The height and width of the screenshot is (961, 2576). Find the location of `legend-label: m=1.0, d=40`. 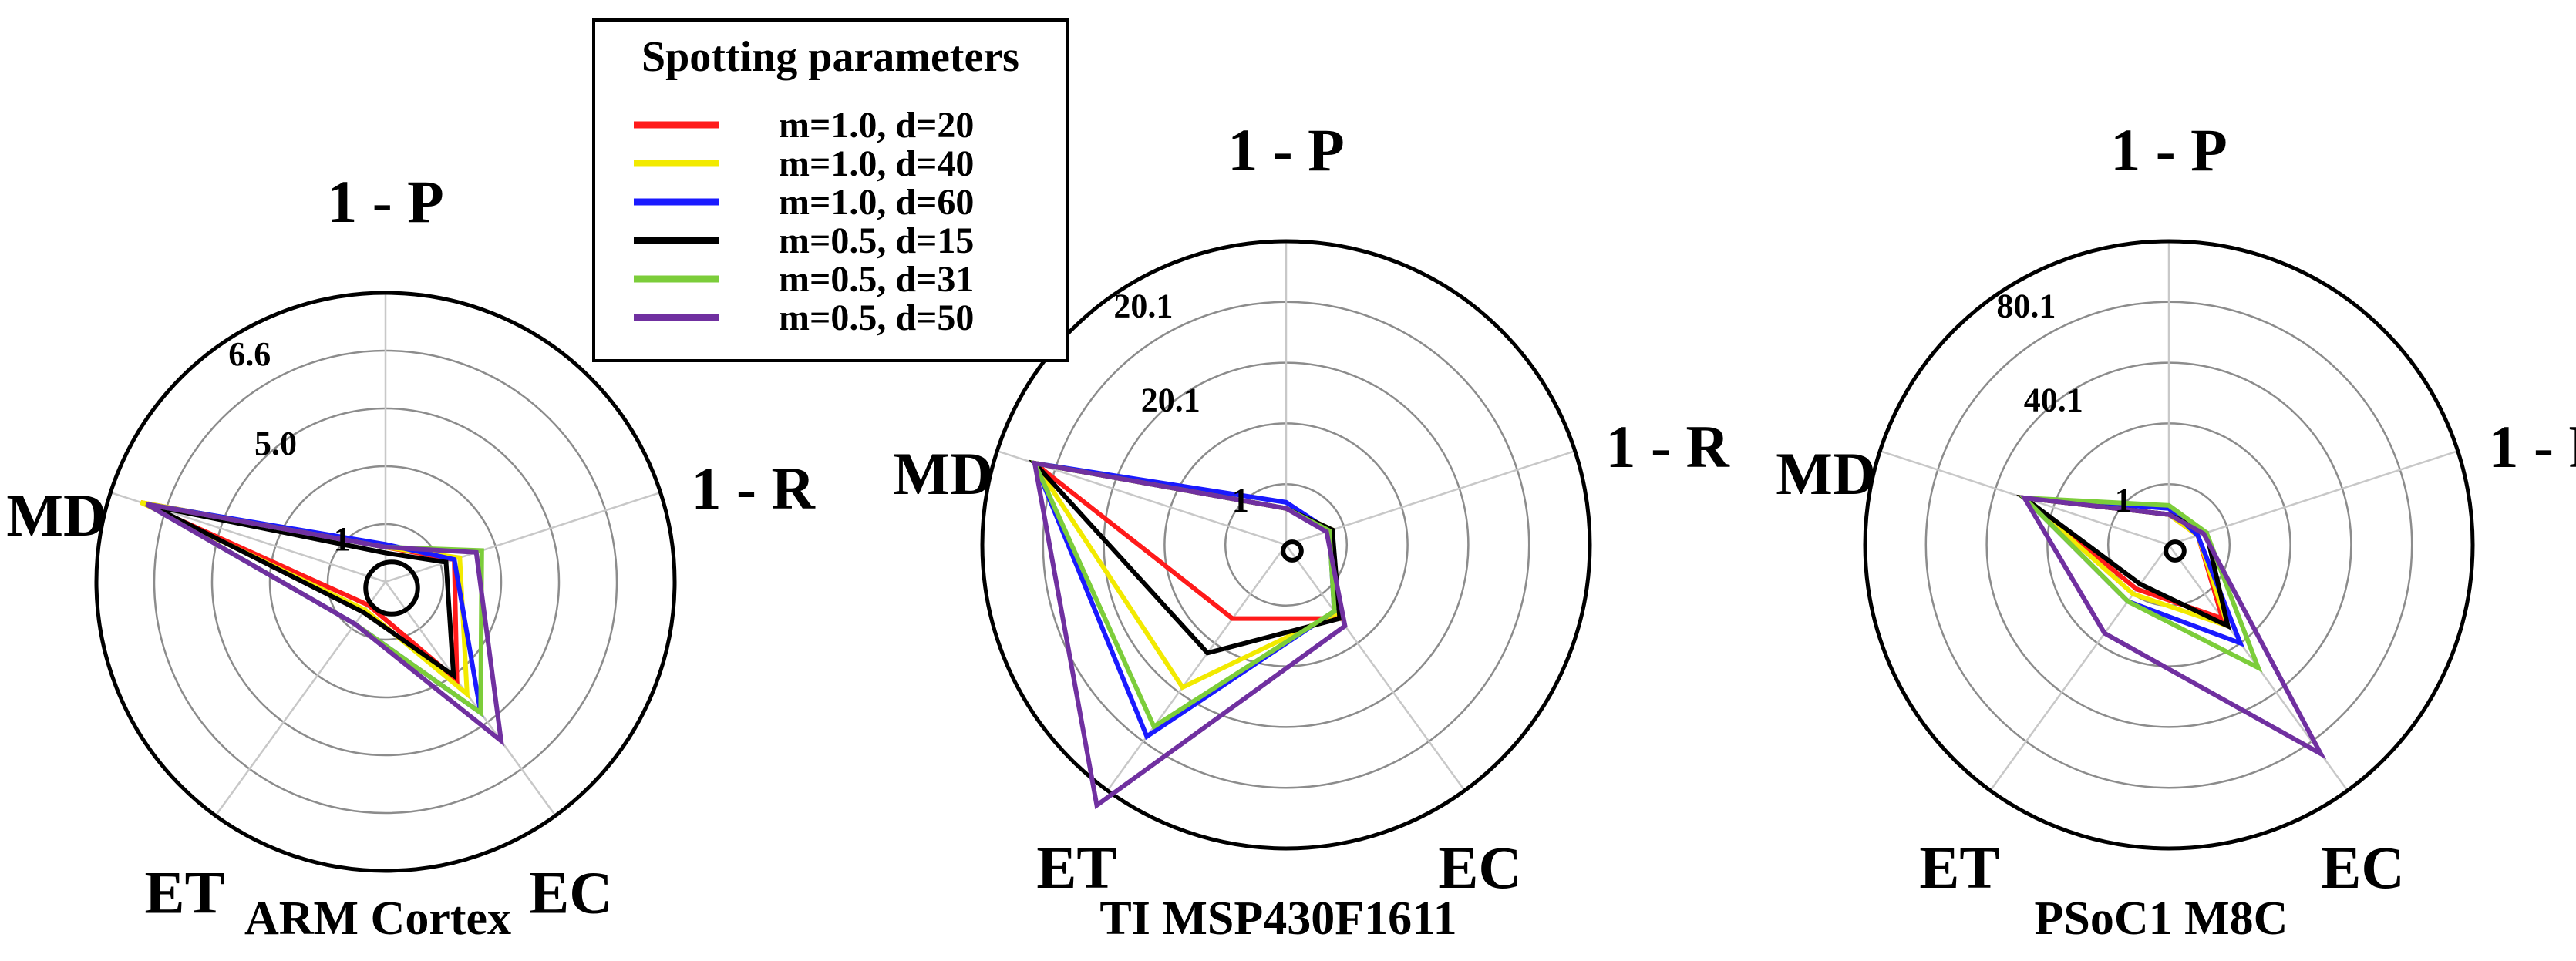

legend-label: m=1.0, d=40 is located at coordinates (877, 163).